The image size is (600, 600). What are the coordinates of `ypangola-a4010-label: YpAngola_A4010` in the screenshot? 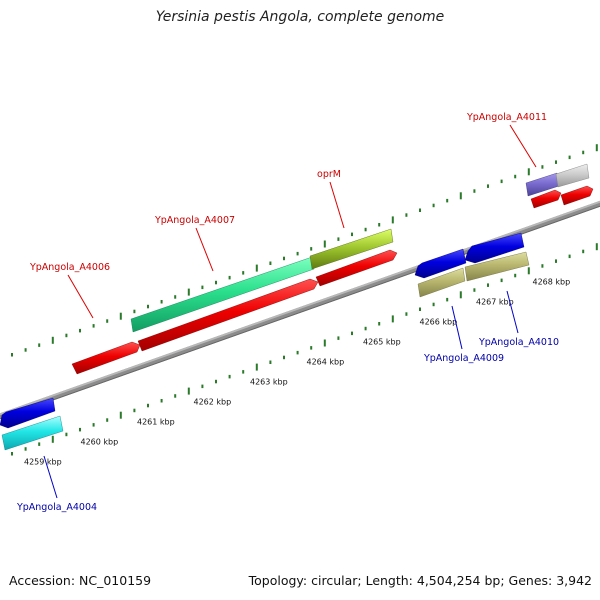 It's located at (518, 342).